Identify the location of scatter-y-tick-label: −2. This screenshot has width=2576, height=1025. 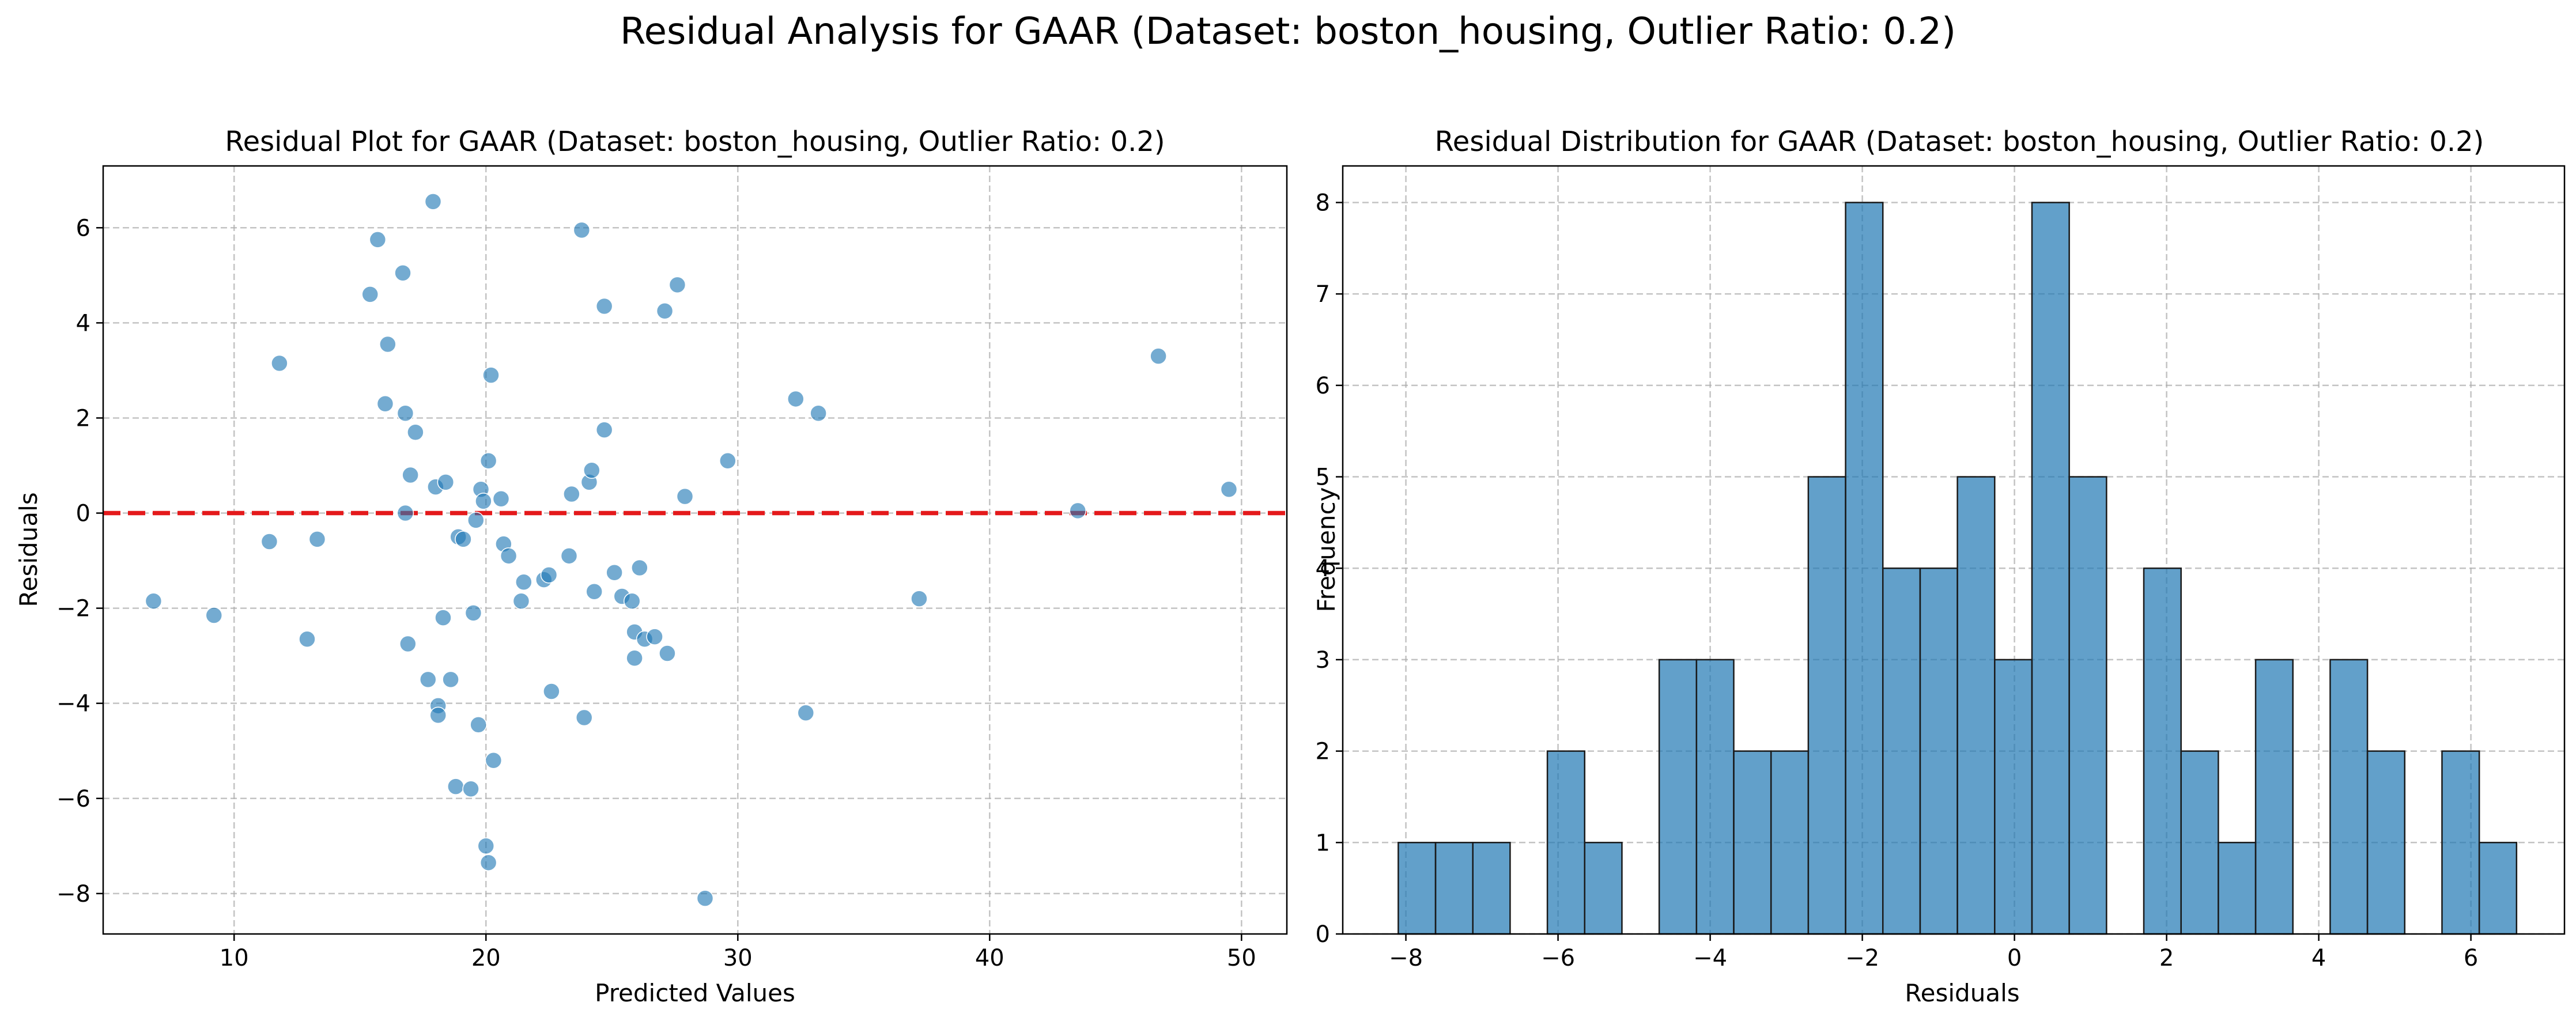
(73, 609).